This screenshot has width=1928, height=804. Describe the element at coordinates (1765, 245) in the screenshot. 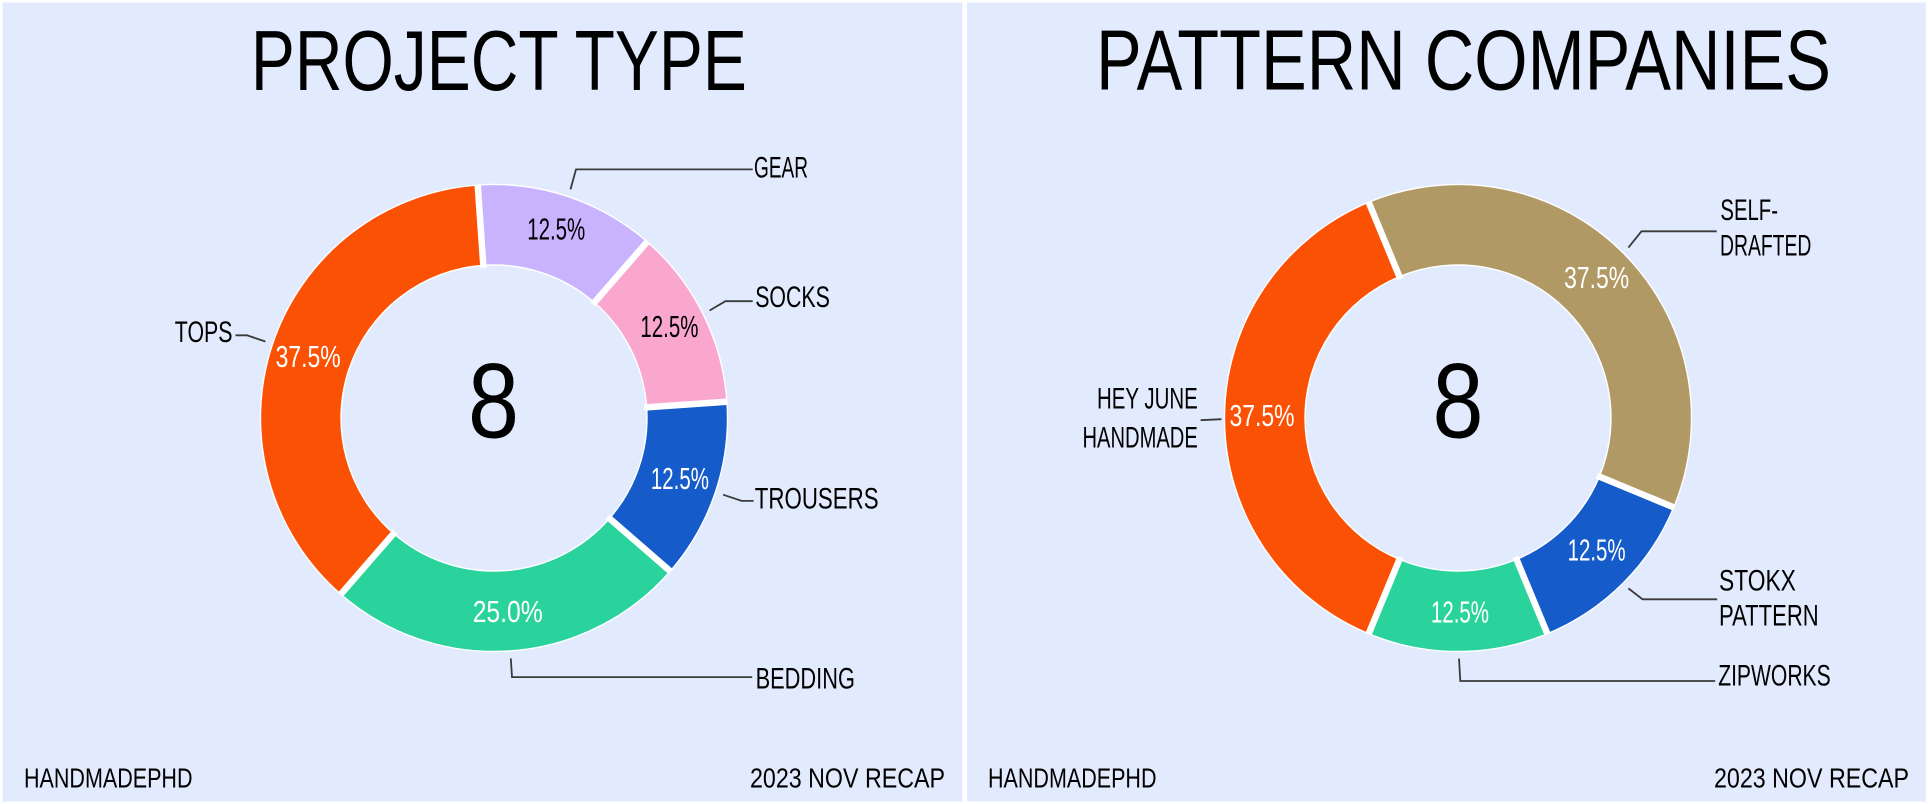

I see `svg-text: DRAFTED` at that location.